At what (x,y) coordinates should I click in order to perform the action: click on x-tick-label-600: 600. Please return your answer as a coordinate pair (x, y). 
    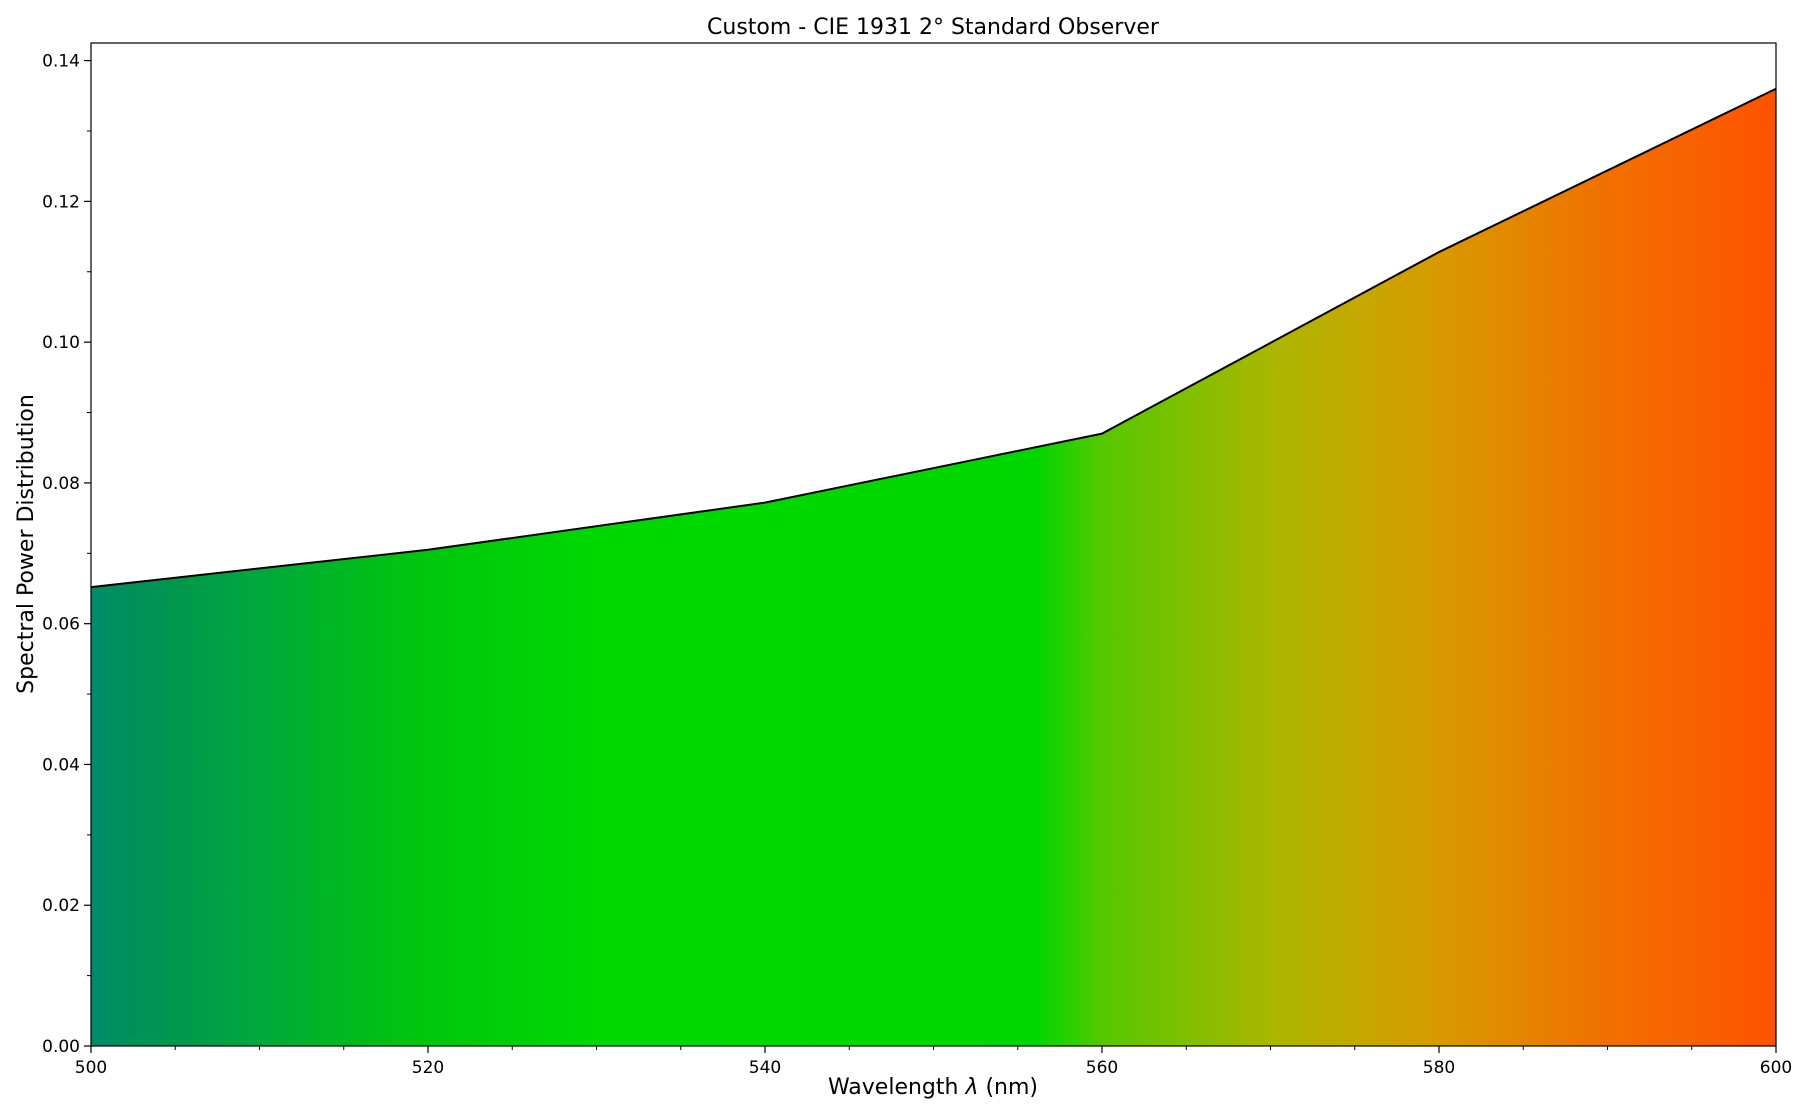
    Looking at the image, I should click on (1776, 1068).